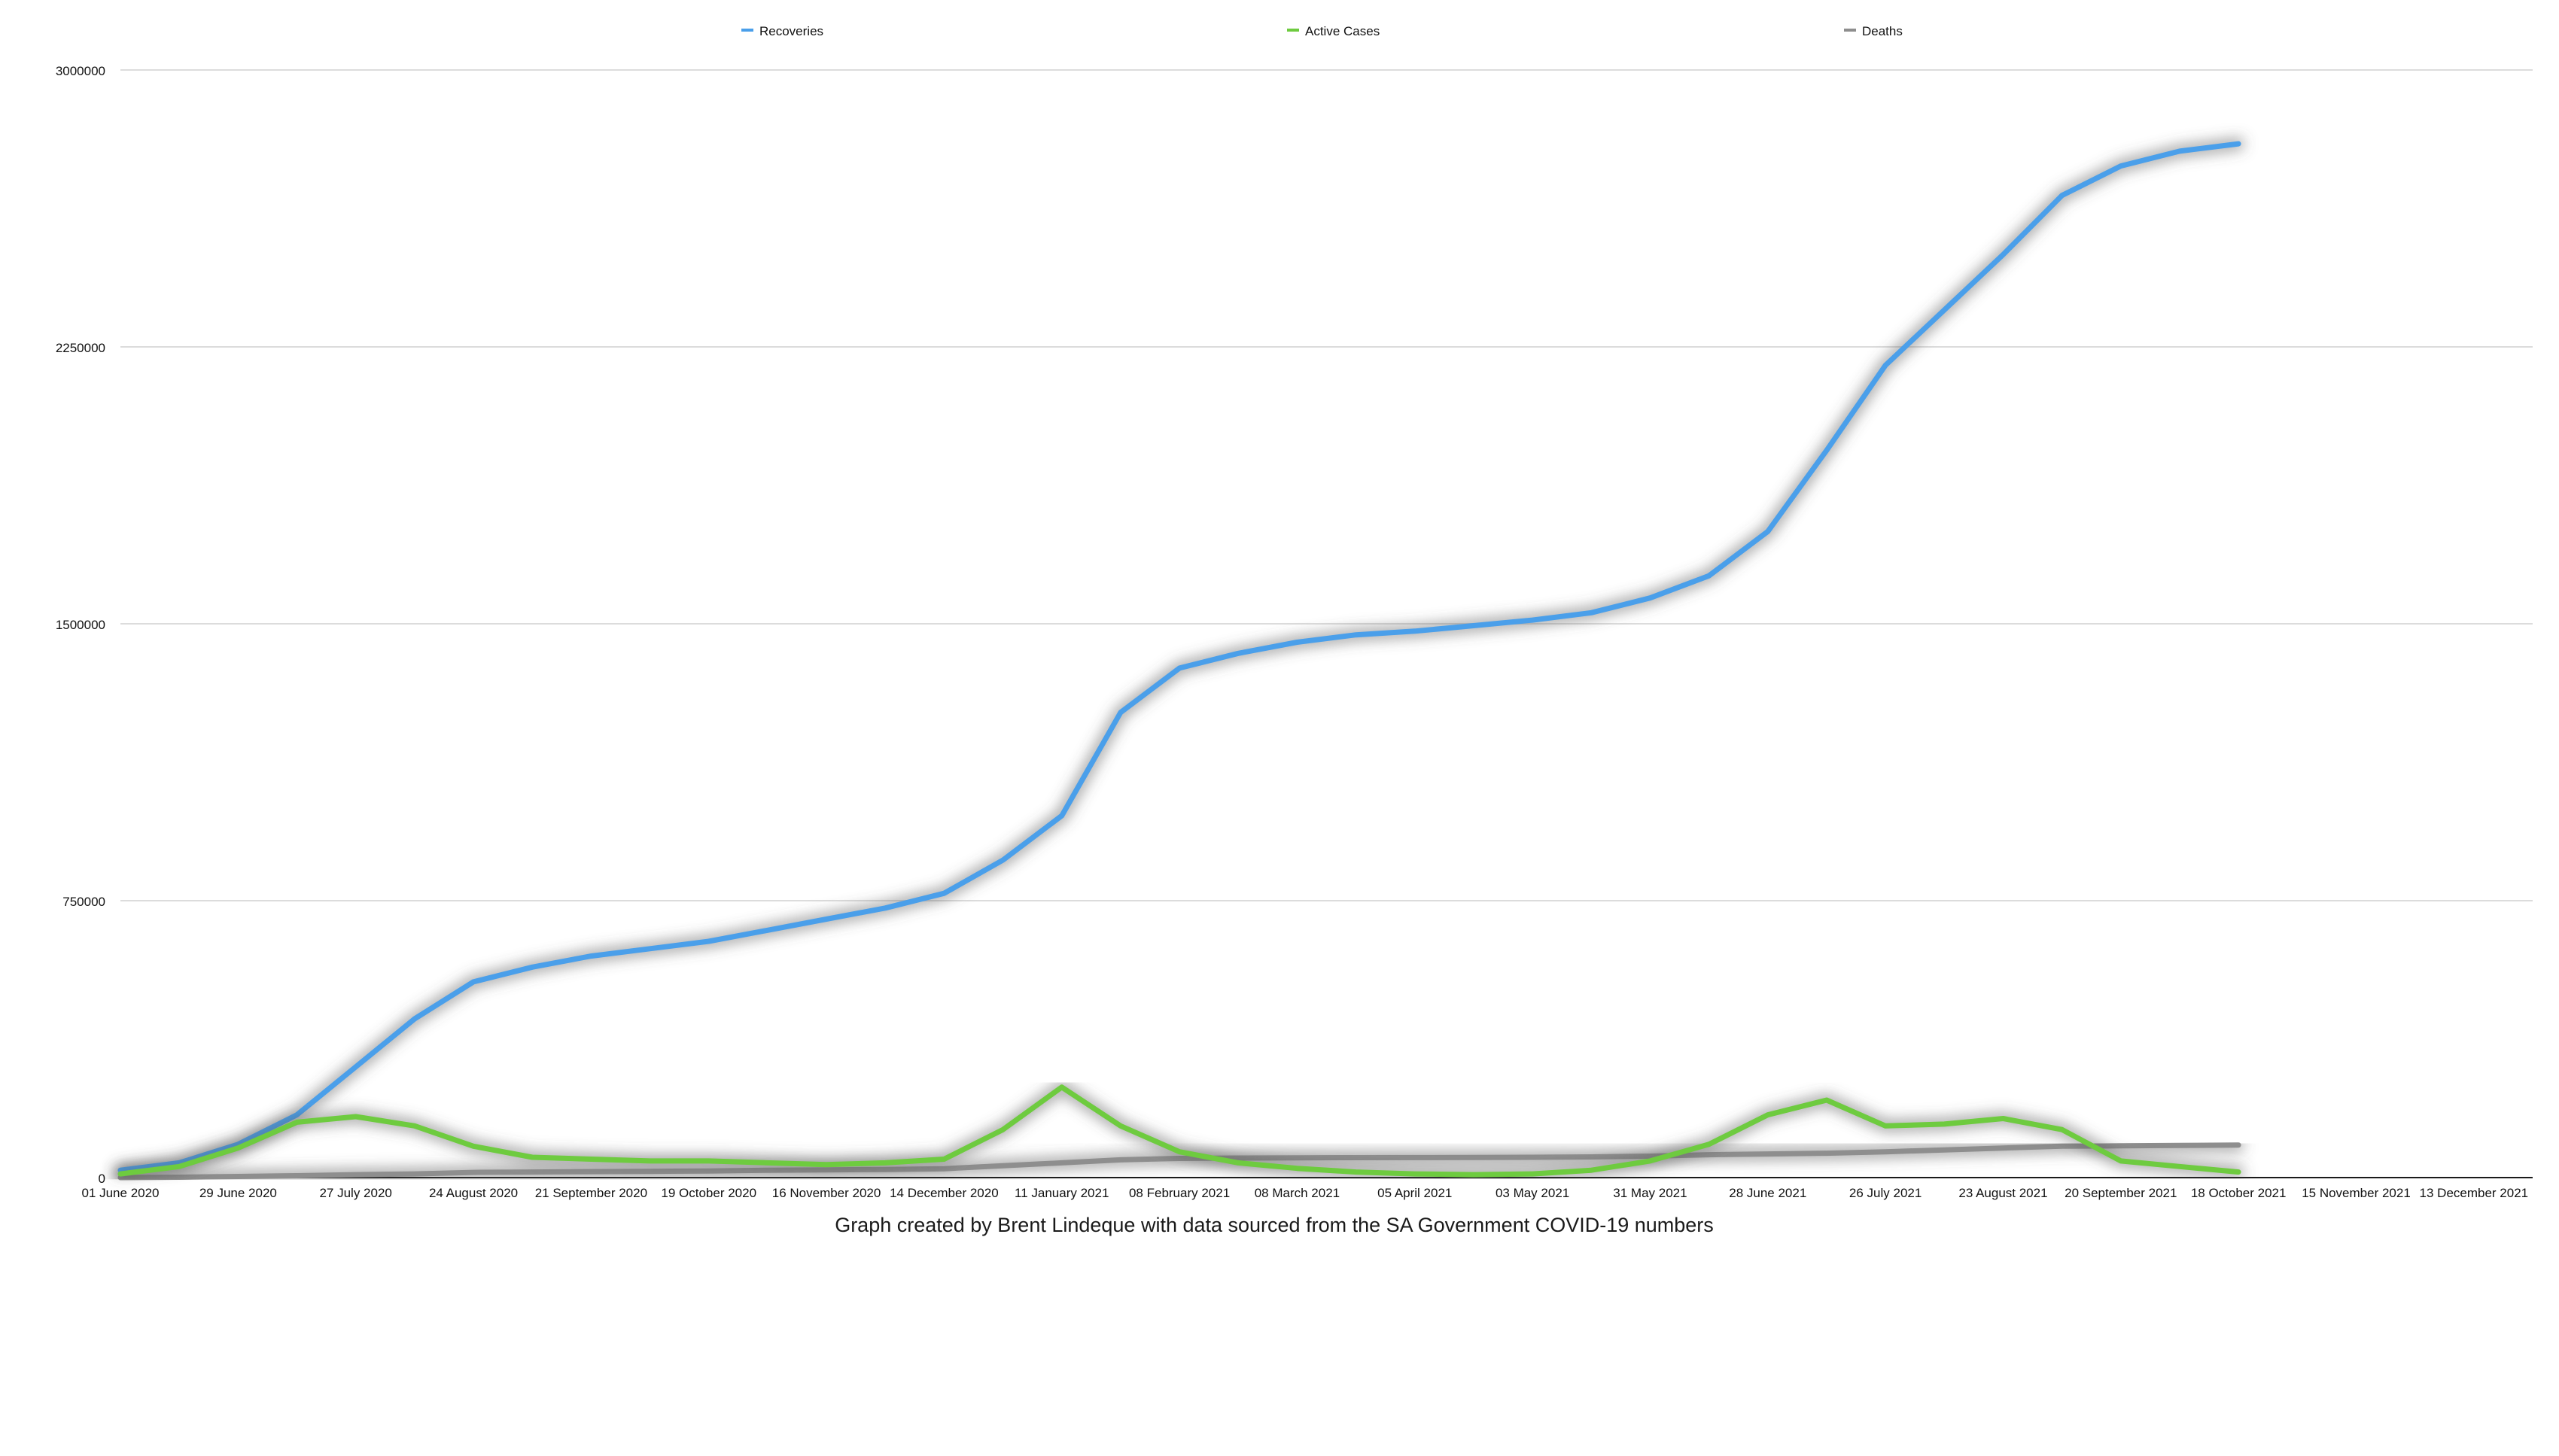 This screenshot has height=1456, width=2559. I want to click on x-tick-label: 14 December 2020, so click(945, 1193).